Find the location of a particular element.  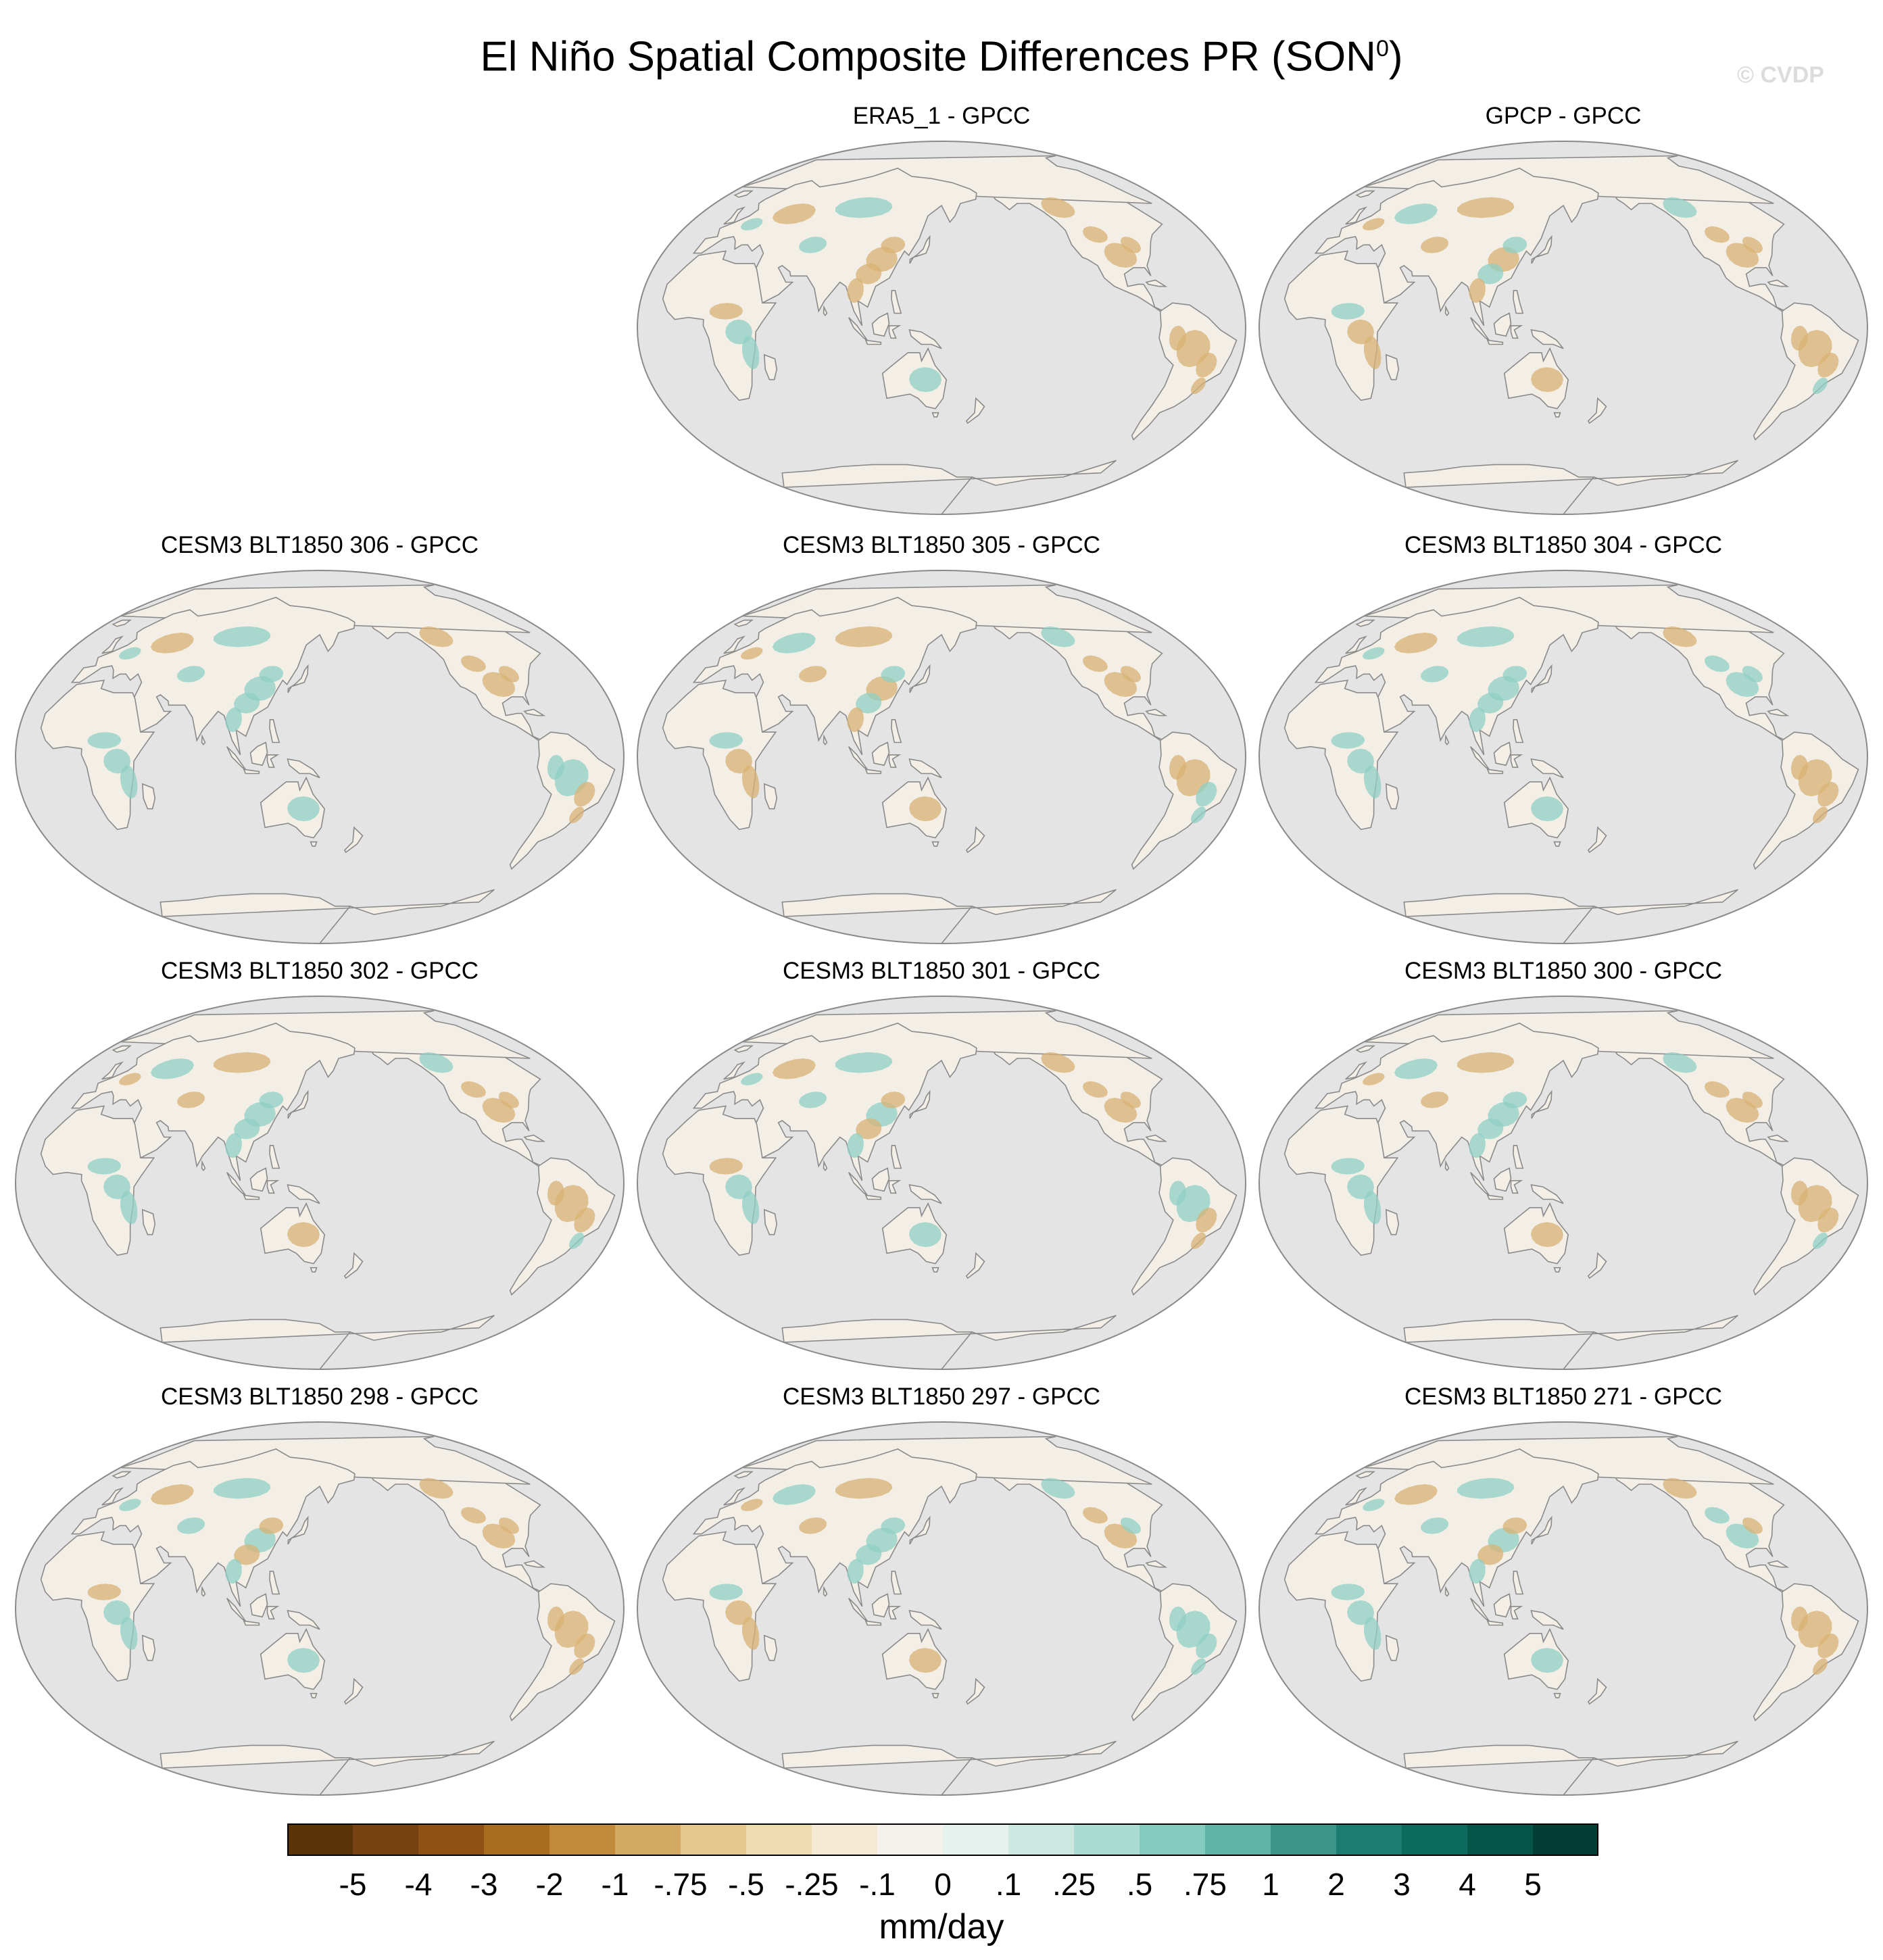

map-panel: CESM3 BLT1850 305 - GPCC is located at coordinates (941, 757).